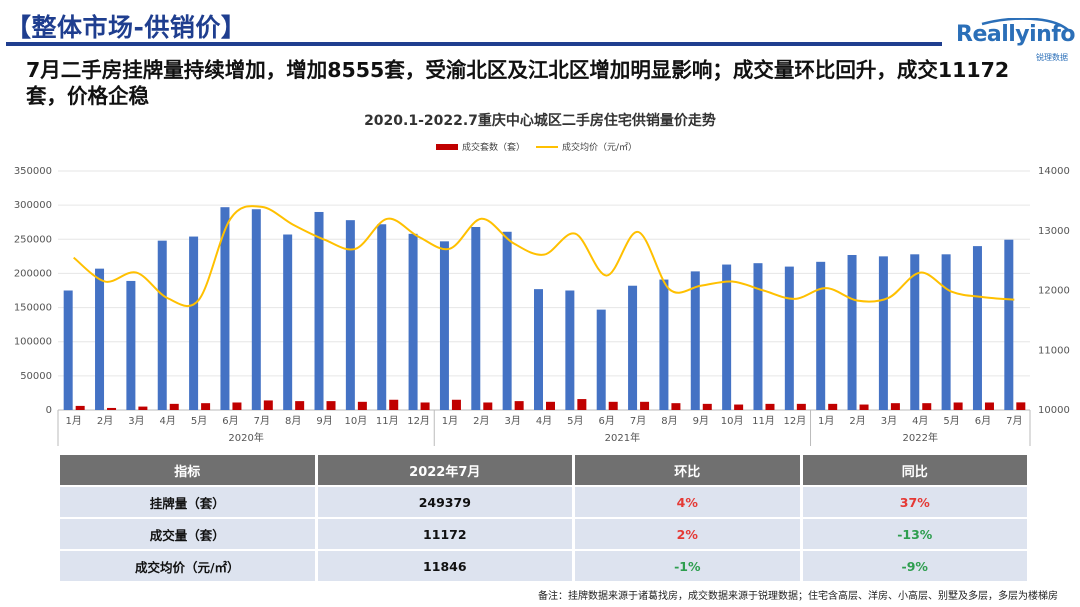 The height and width of the screenshot is (607, 1080). What do you see at coordinates (543, 534) in the screenshot?
I see `table-row: 成交量（套） 11172 2% -13%` at bounding box center [543, 534].